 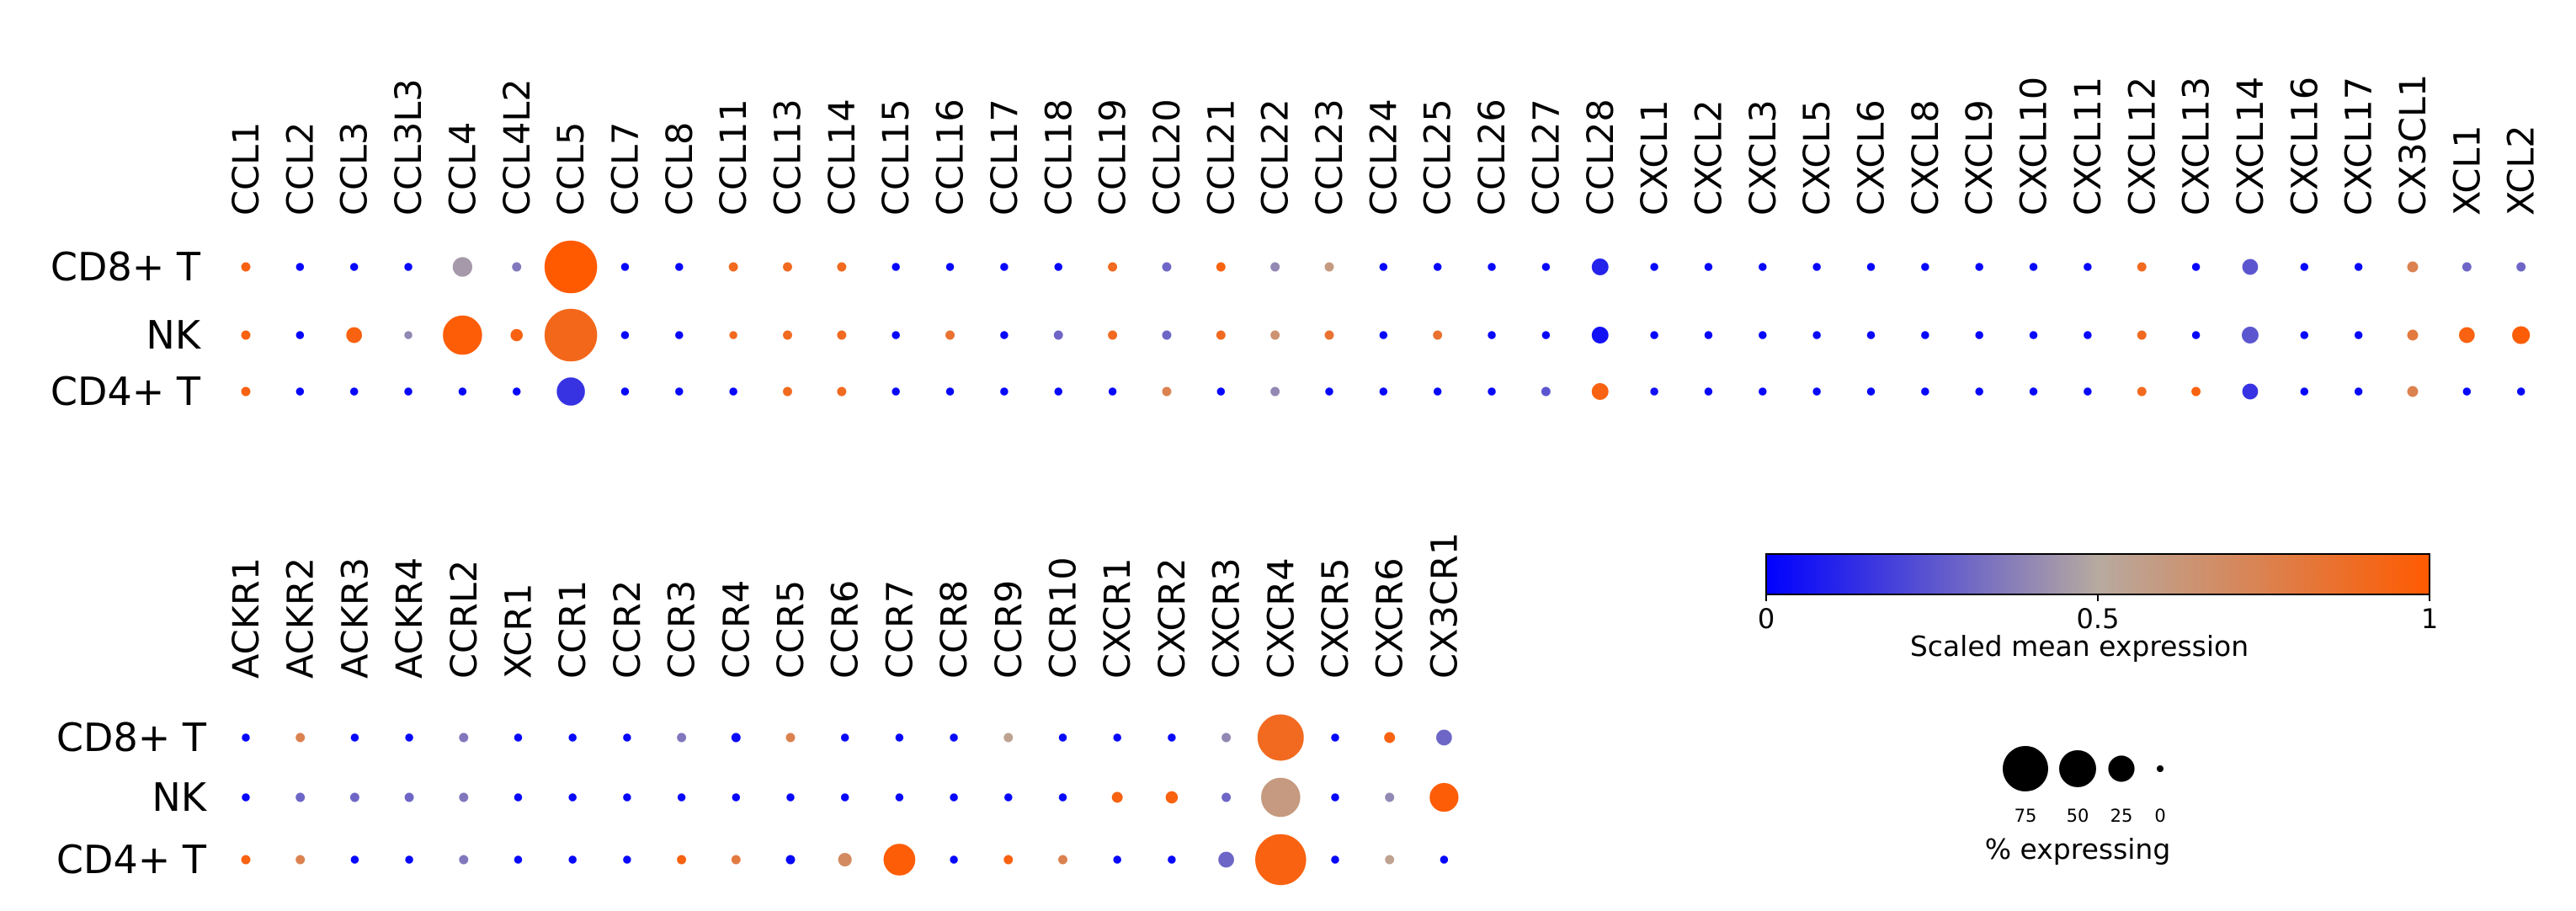 I want to click on dot-cd4-t-xcl2, so click(x=2520, y=391).